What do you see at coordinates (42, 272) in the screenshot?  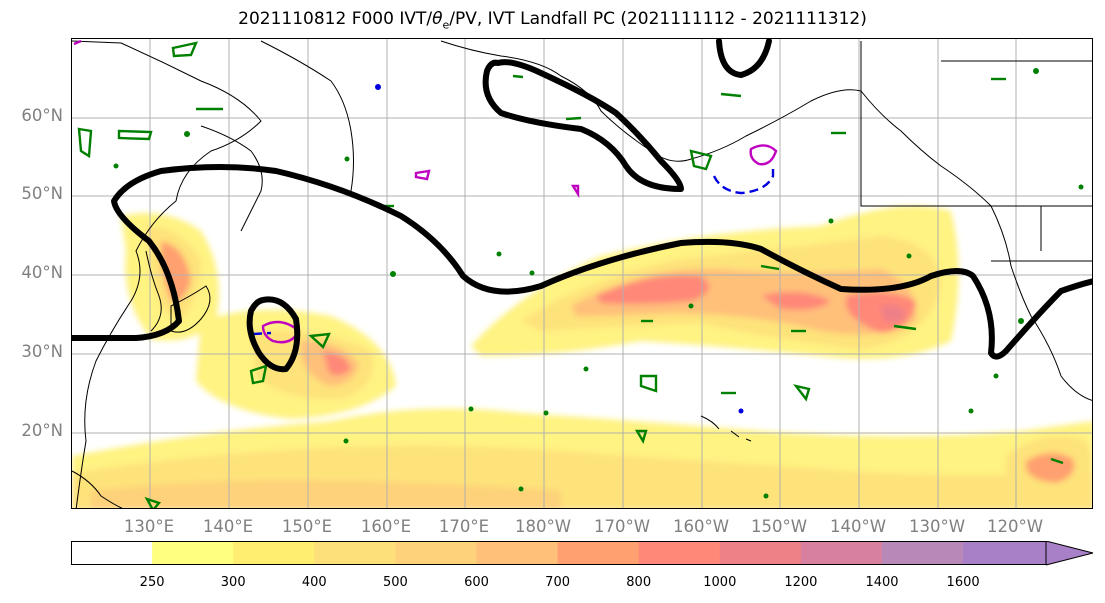 I see `lat-label-40n: 40°N` at bounding box center [42, 272].